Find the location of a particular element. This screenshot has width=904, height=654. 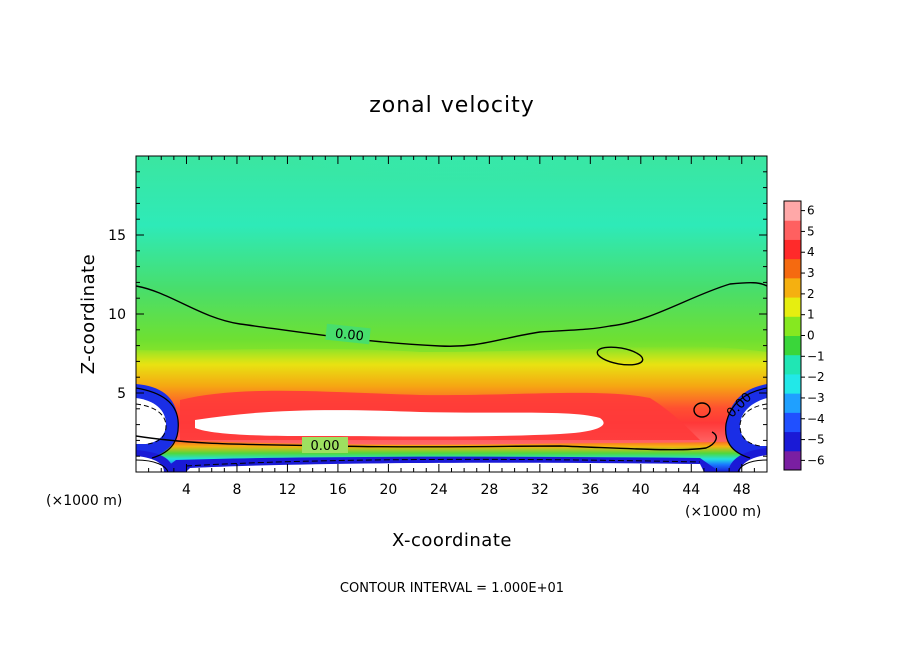

colorbar-tick-label: −6 is located at coordinates (816, 460).